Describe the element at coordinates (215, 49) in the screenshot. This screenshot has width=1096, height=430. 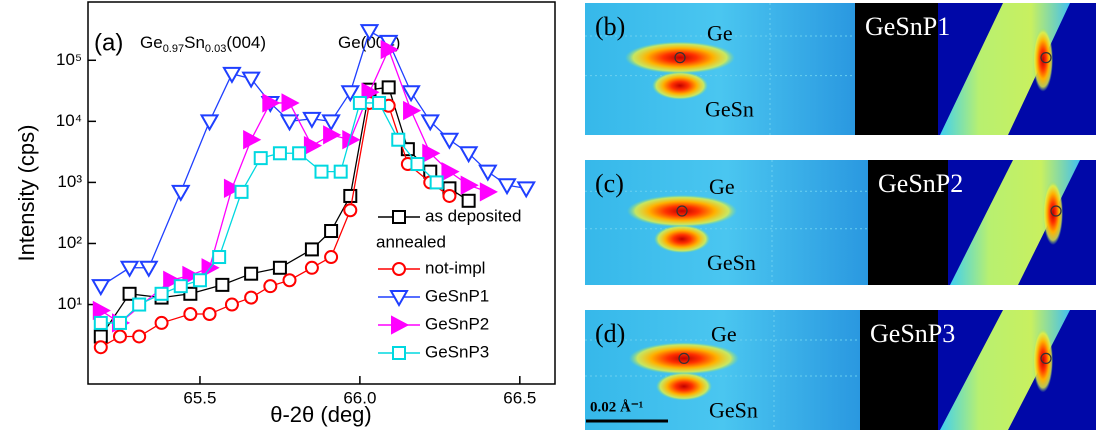
I see `annotation-part: 0.03` at that location.